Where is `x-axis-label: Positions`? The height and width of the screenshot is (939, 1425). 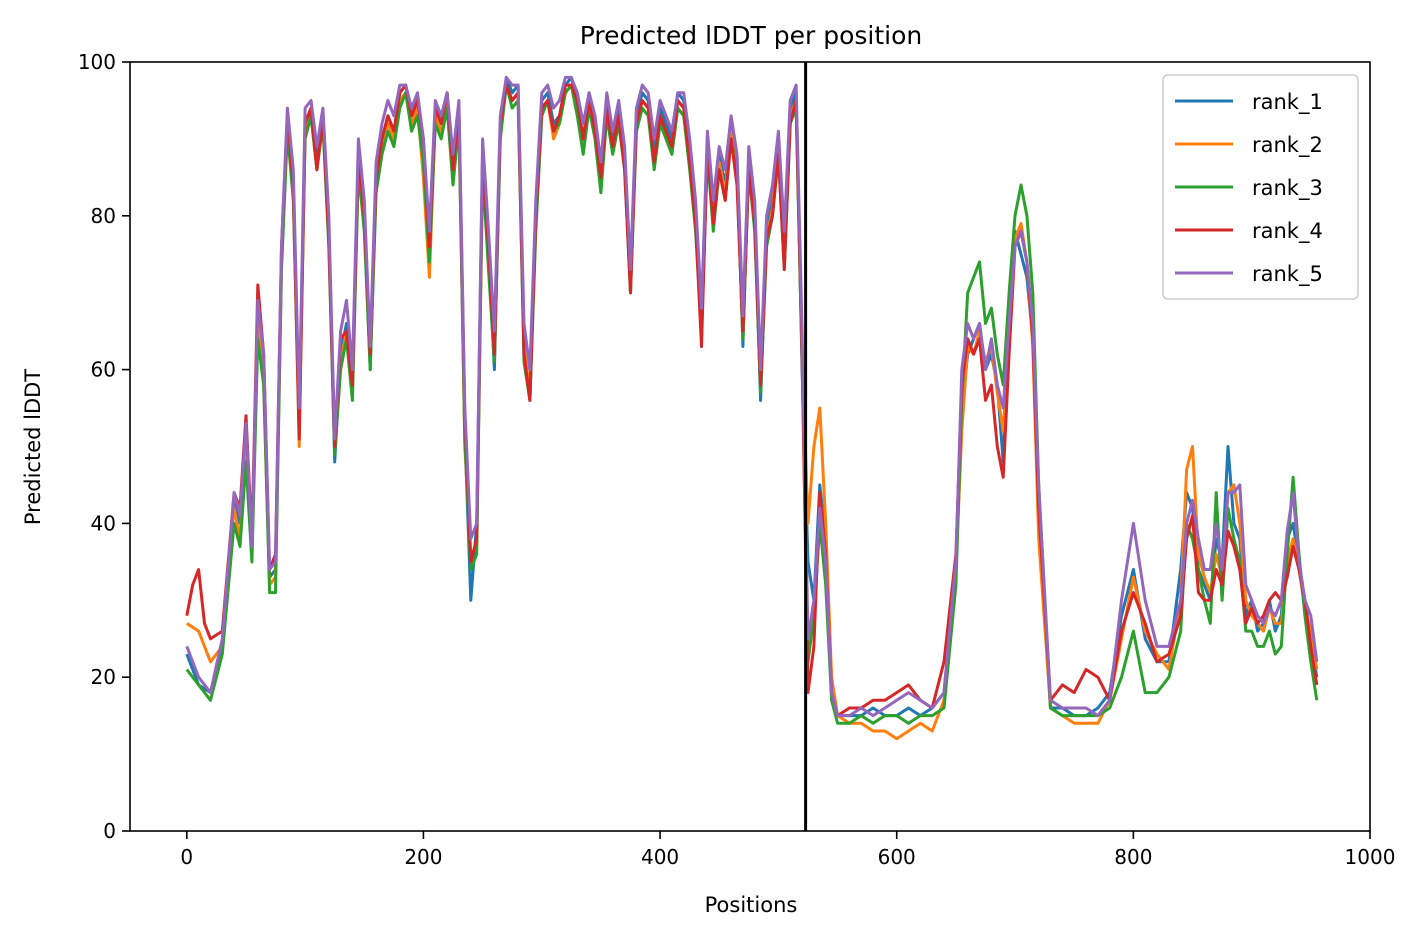 x-axis-label: Positions is located at coordinates (751, 905).